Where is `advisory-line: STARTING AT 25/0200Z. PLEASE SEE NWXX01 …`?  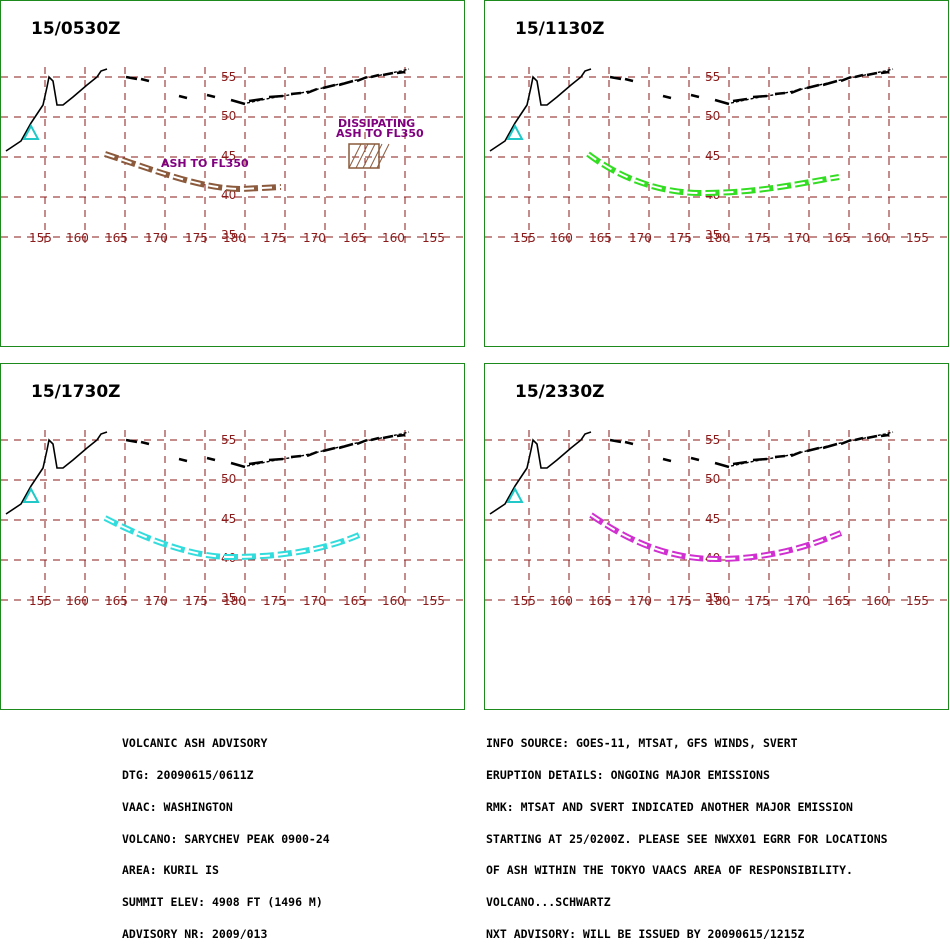 advisory-line: STARTING AT 25/0200Z. PLEASE SEE NWXX01 … is located at coordinates (687, 838).